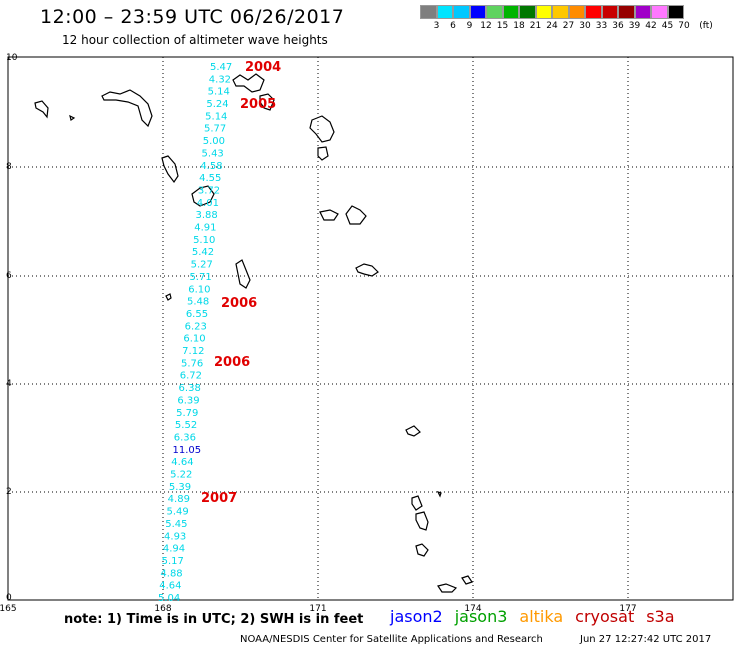 The width and height of the screenshot is (740, 650). Describe the element at coordinates (210, 178) in the screenshot. I see `wave-height-value: 4.55` at that location.